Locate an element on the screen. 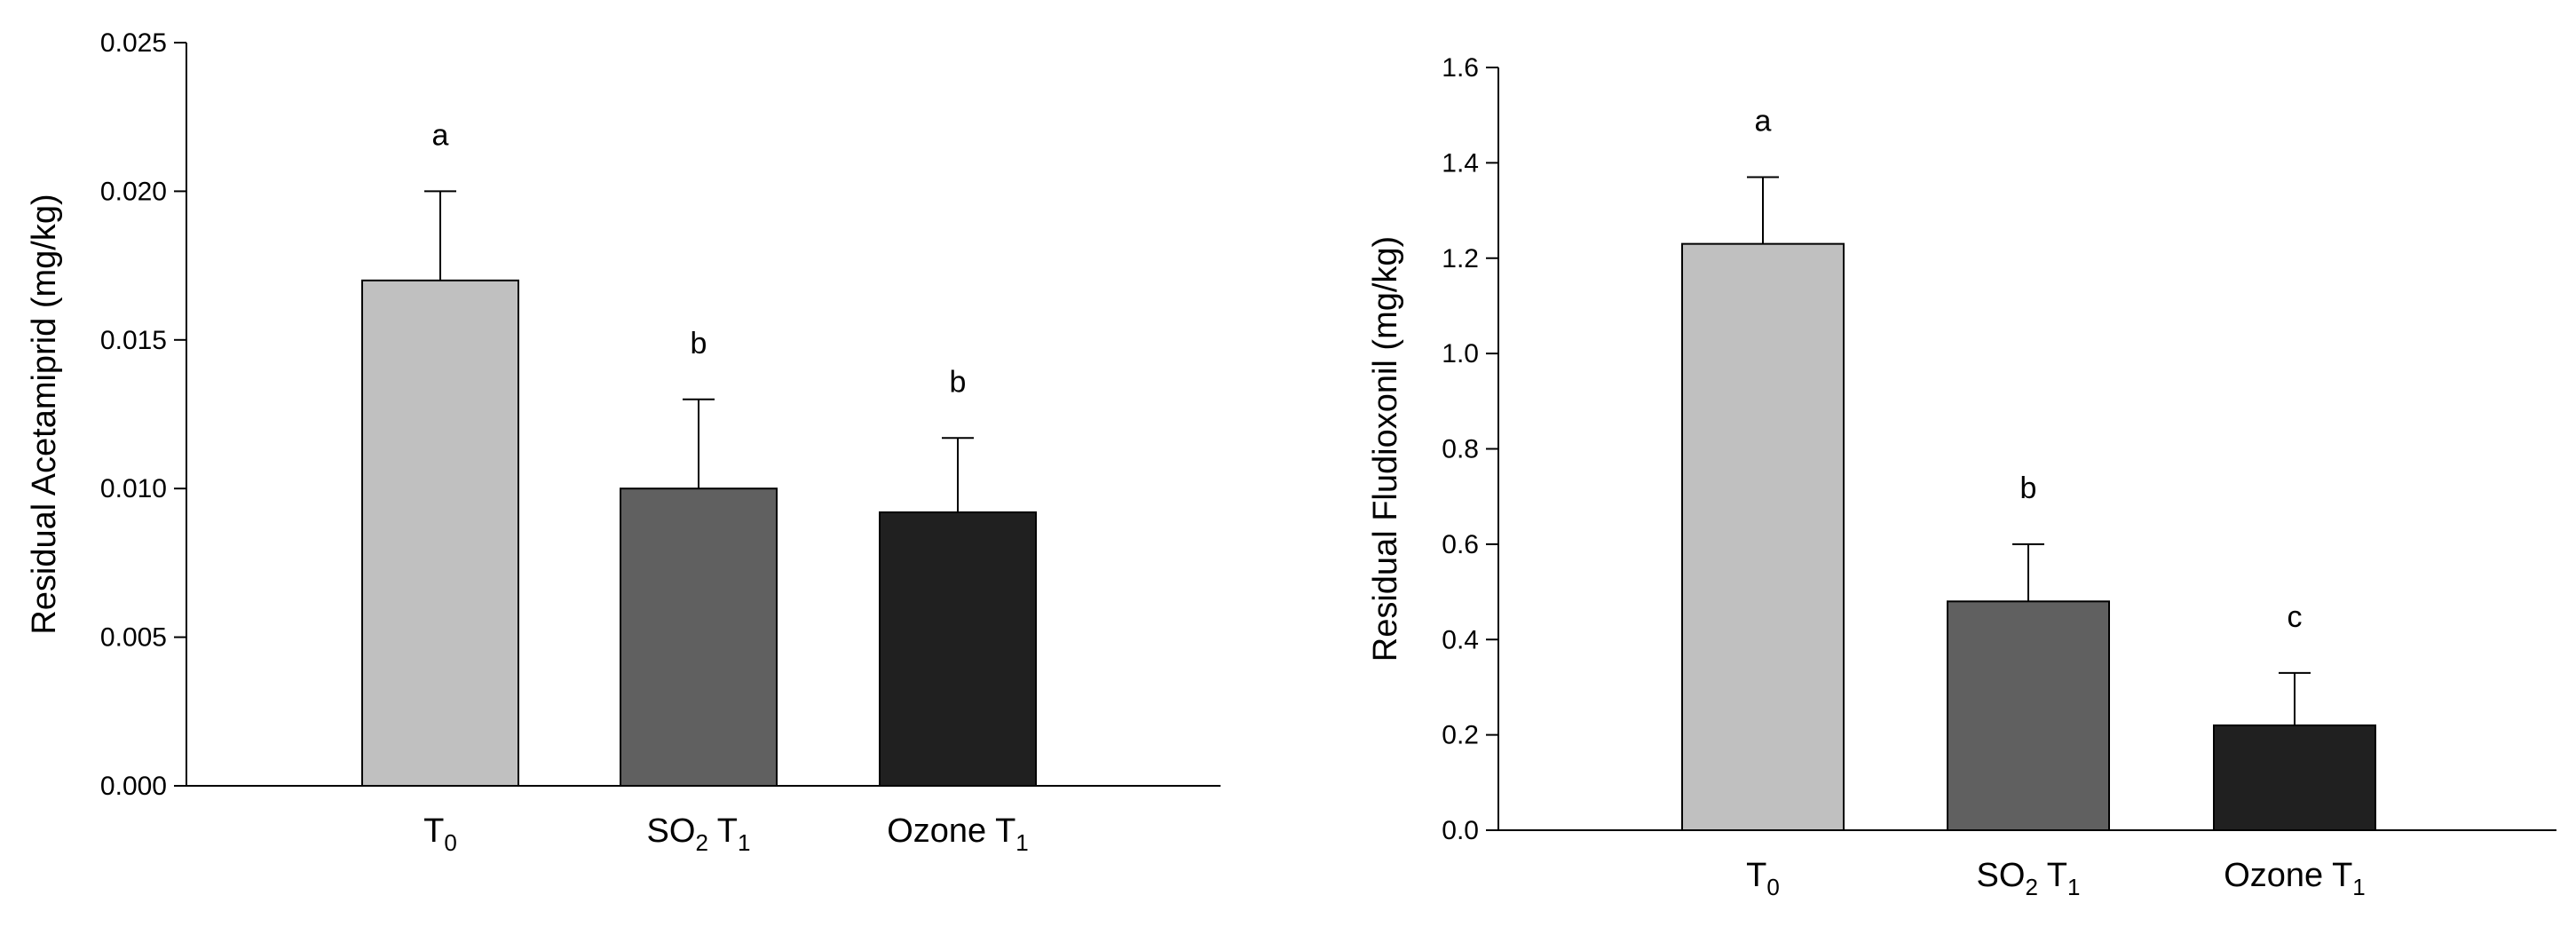  y-tick-label: 1.2 is located at coordinates (1460, 258).